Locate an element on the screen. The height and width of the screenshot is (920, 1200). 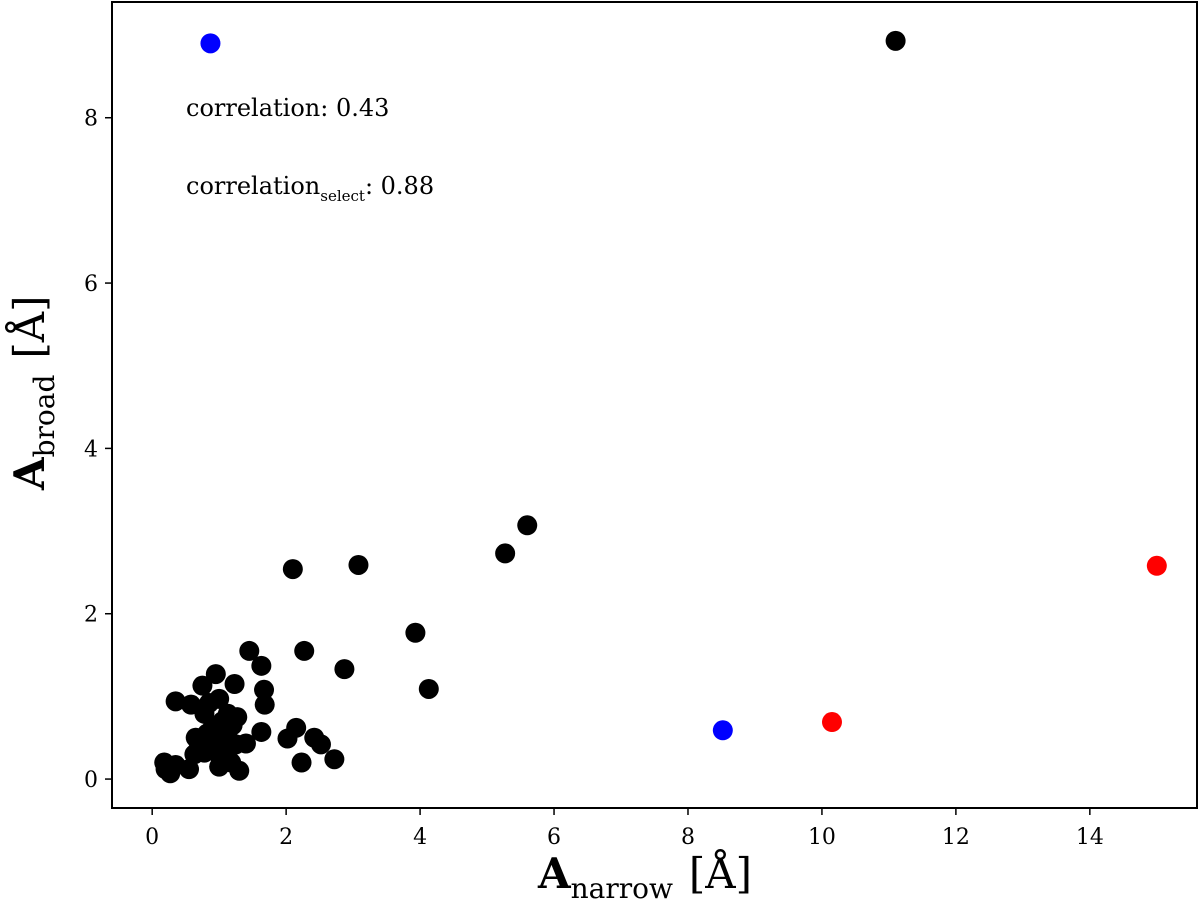
x-tick-label: 12 is located at coordinates (956, 837).